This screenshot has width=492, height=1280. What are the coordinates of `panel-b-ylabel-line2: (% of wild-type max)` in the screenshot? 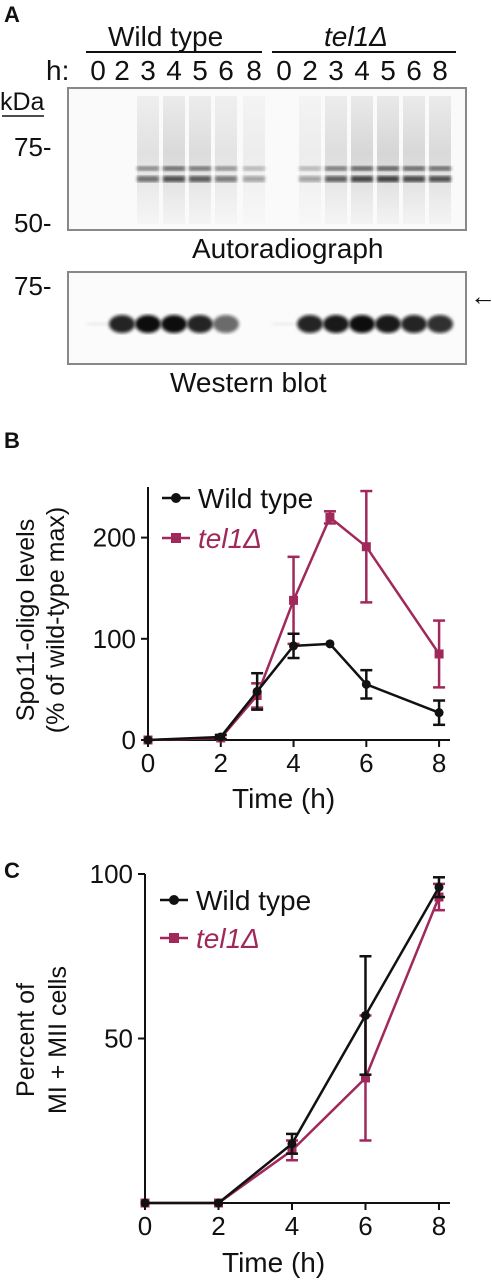 It's located at (56, 620).